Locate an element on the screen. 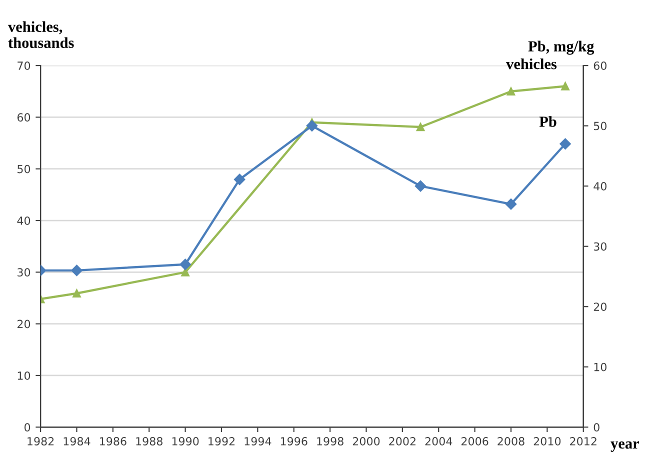  y-tick-label: 70 is located at coordinates (24, 66).